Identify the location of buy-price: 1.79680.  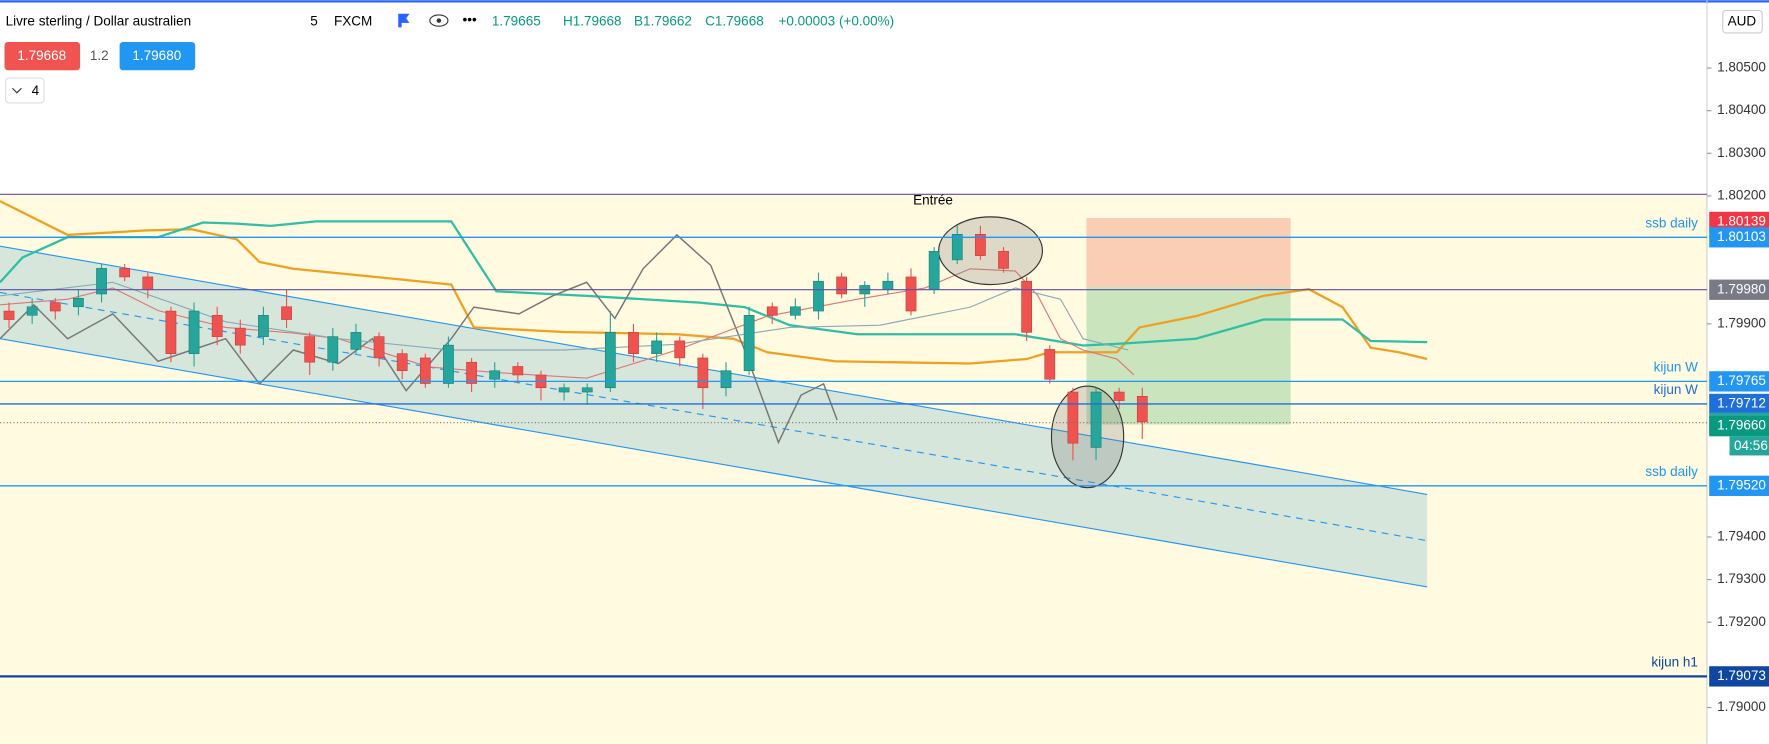
(156, 55).